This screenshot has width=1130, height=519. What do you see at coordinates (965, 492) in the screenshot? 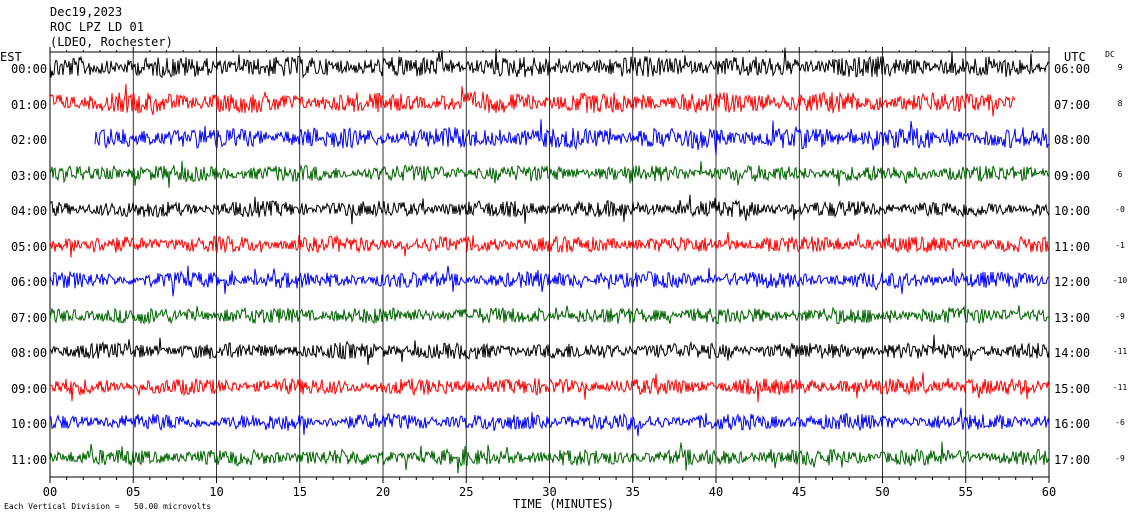
I see `x-tick-label: 55` at bounding box center [965, 492].